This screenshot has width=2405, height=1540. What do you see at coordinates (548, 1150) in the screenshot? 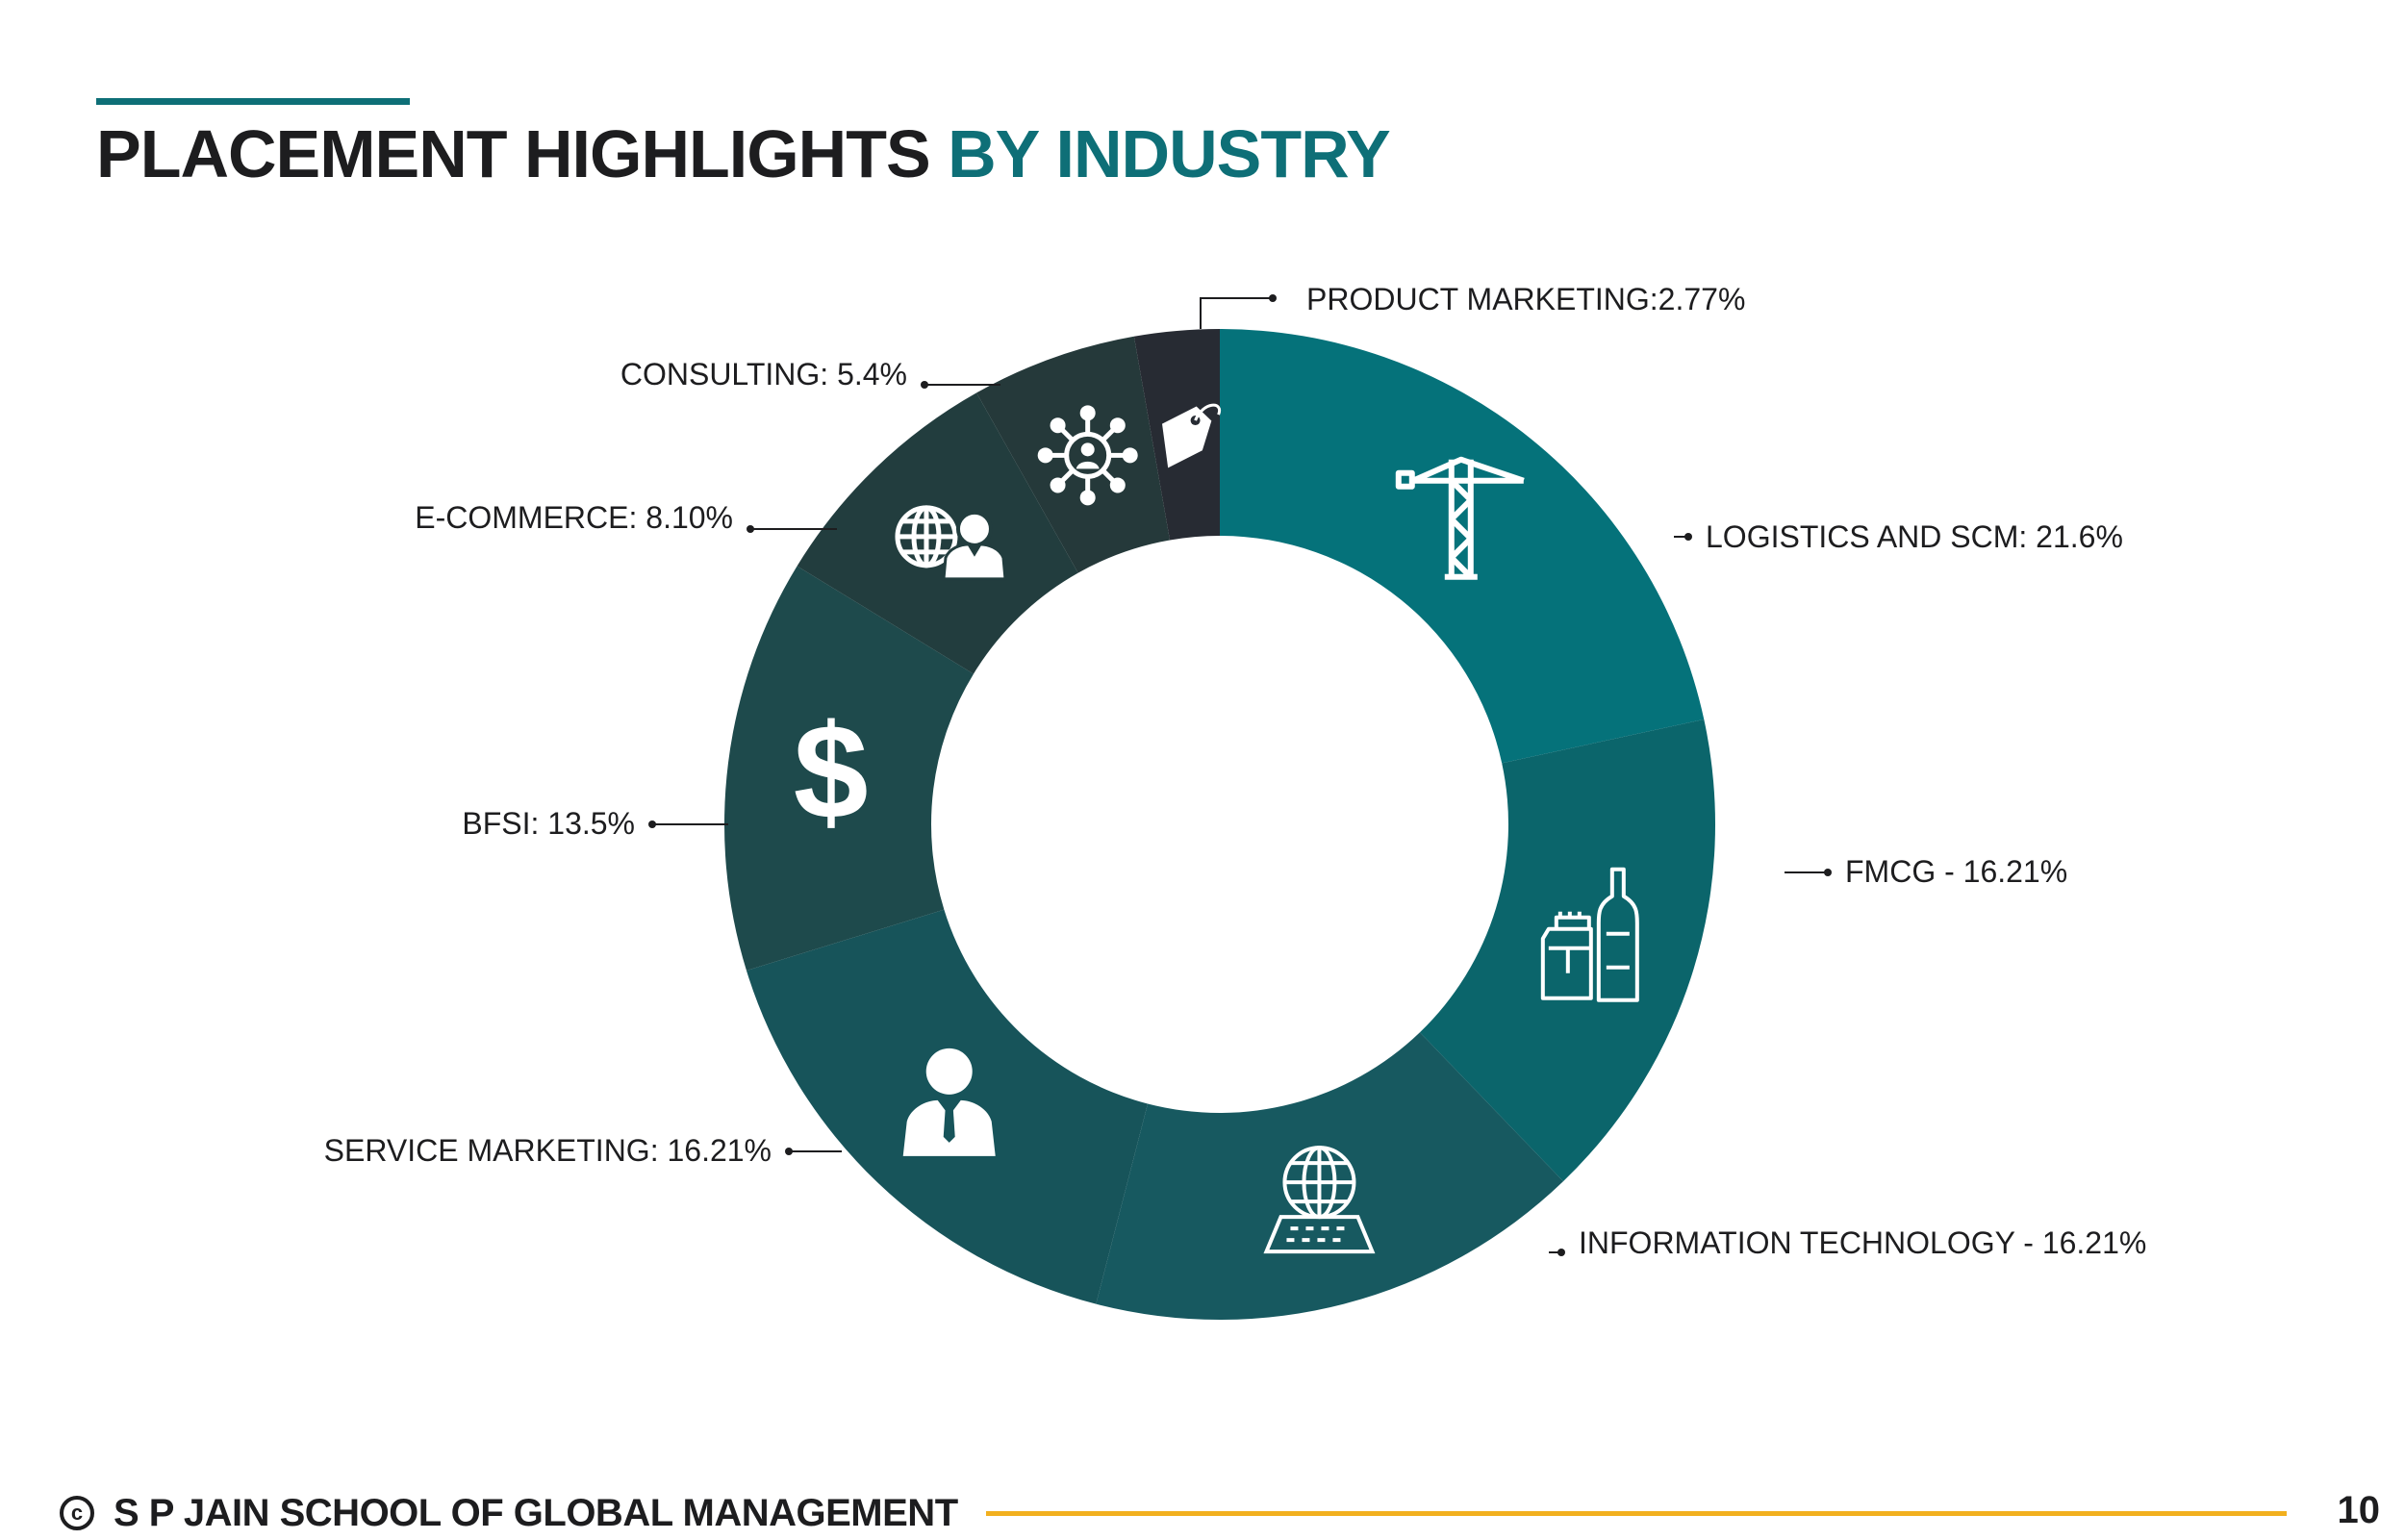
I see `slice-label-businessman: SERVICE MARKETING: 16.21%` at bounding box center [548, 1150].